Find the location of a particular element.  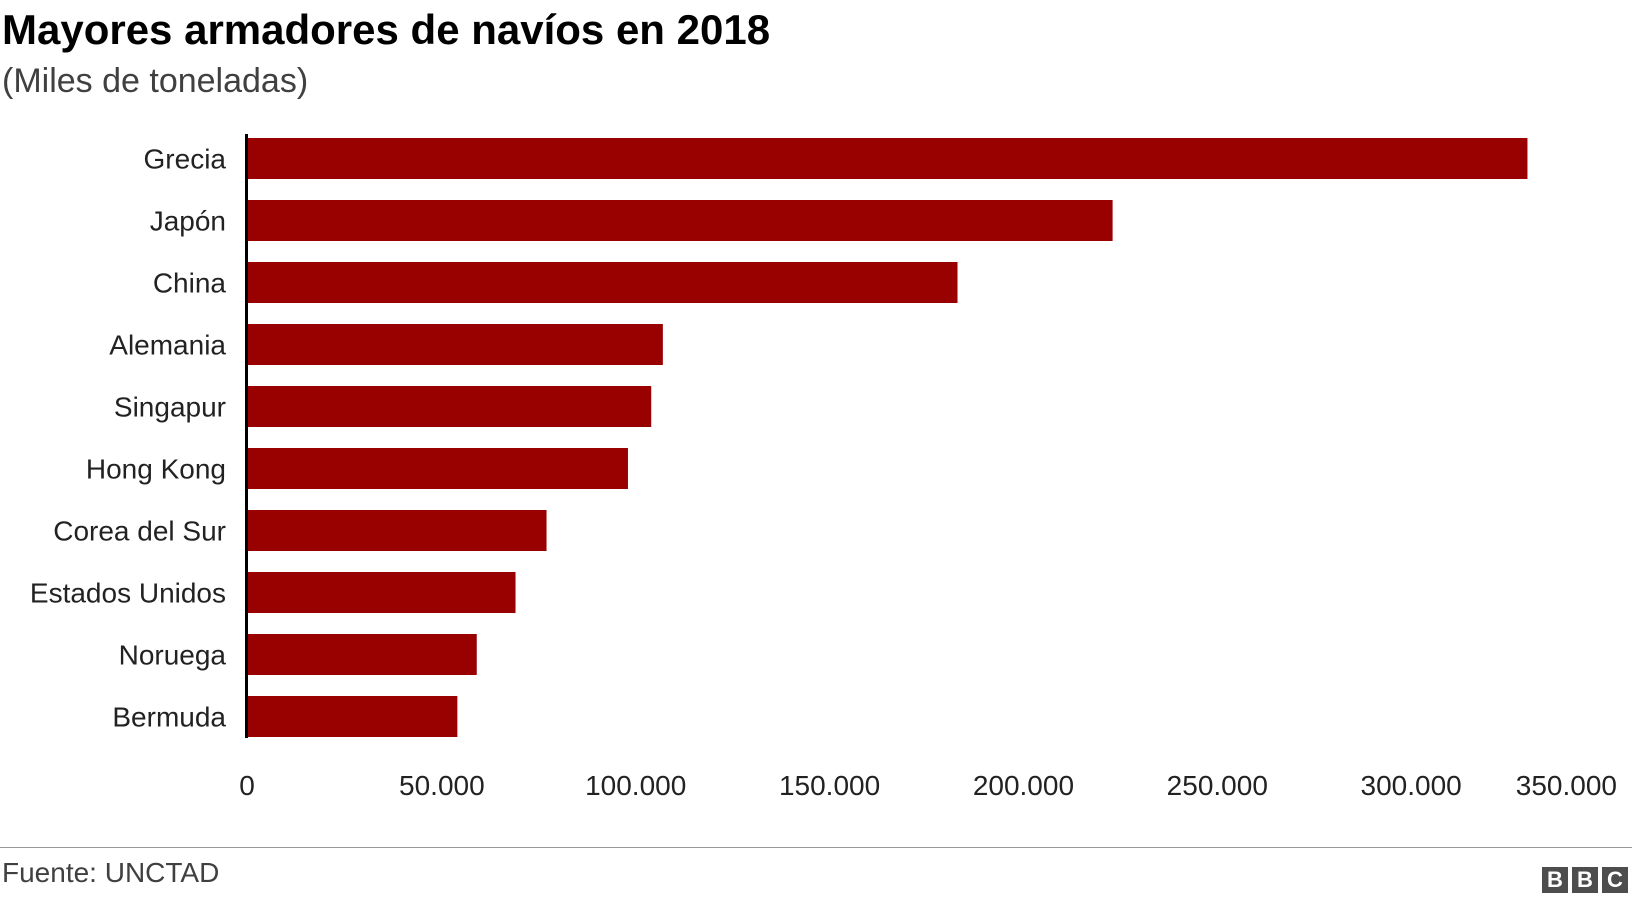

category-label: Estados Unidos is located at coordinates (128, 593).